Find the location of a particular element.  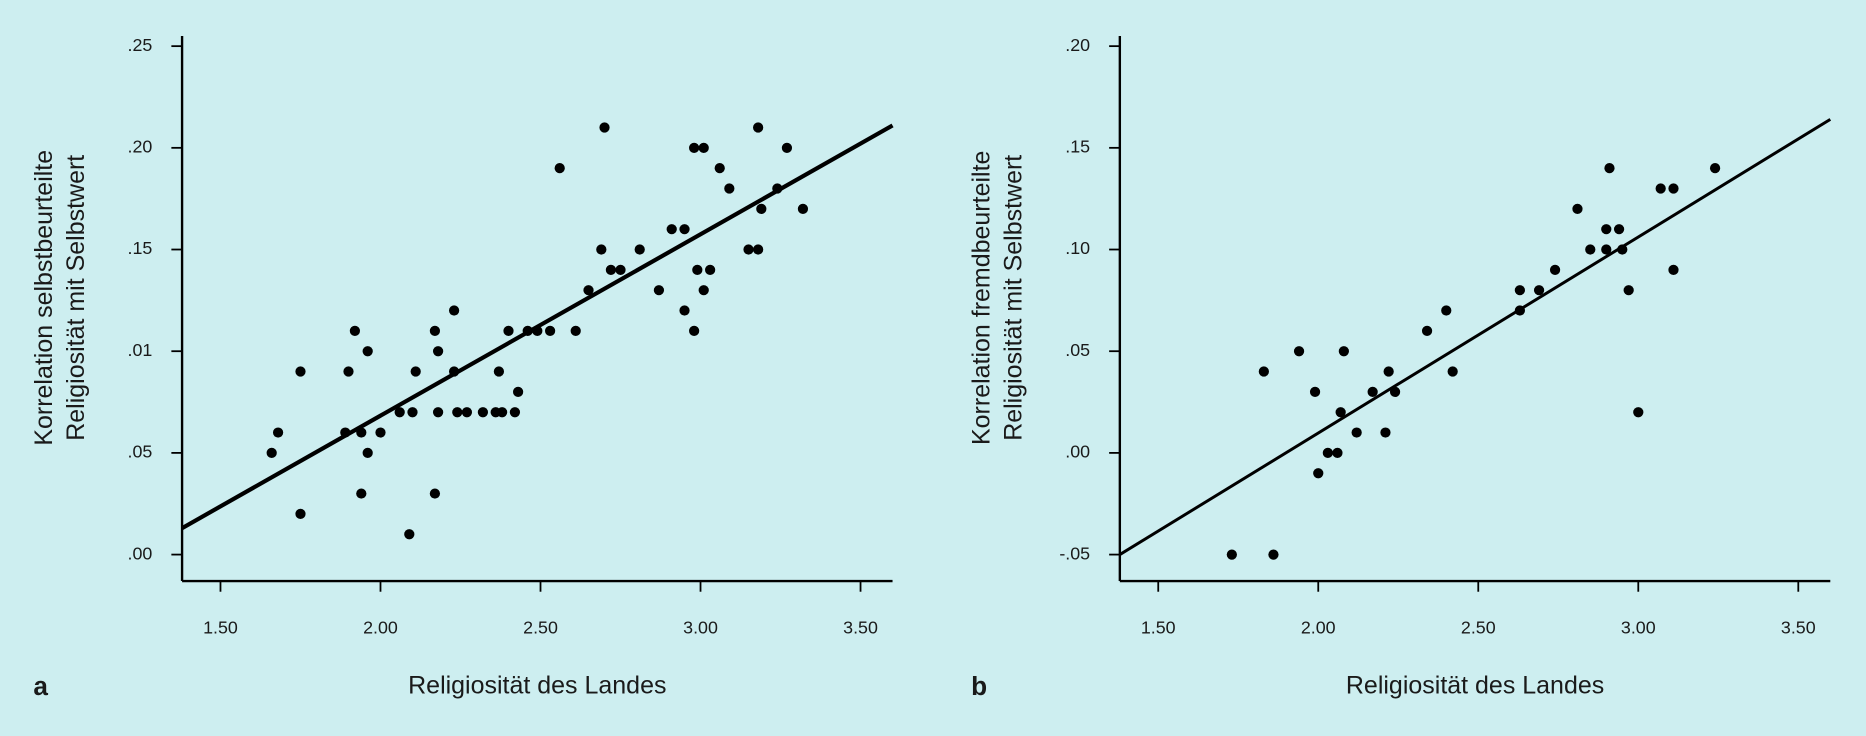

y-tick-label: .01 is located at coordinates (140, 350).